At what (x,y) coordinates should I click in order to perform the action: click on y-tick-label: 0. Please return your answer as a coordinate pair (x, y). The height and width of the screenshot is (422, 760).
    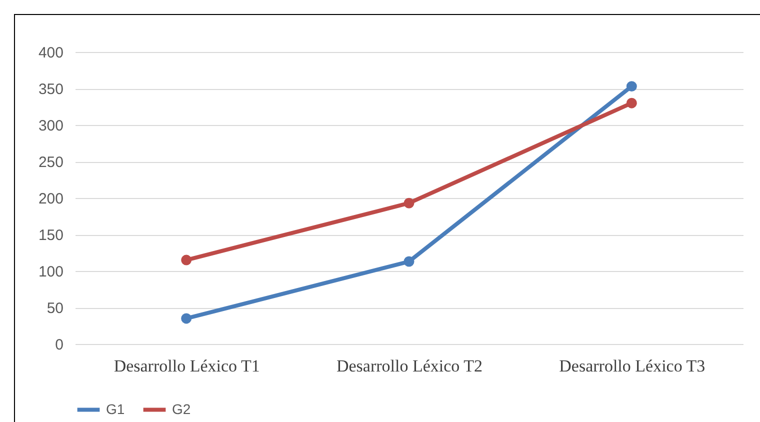
    Looking at the image, I should click on (59, 345).